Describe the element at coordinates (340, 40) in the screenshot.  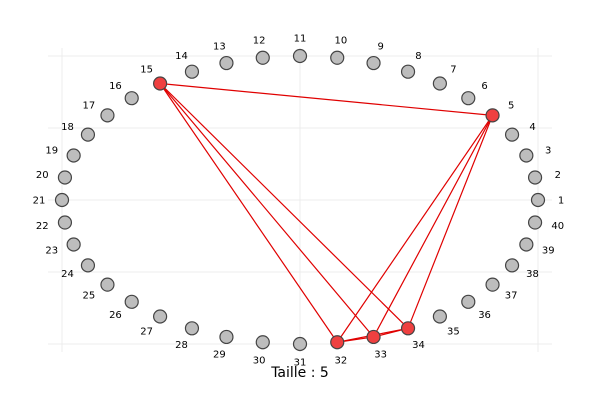
I see `node-label-10: 10` at that location.